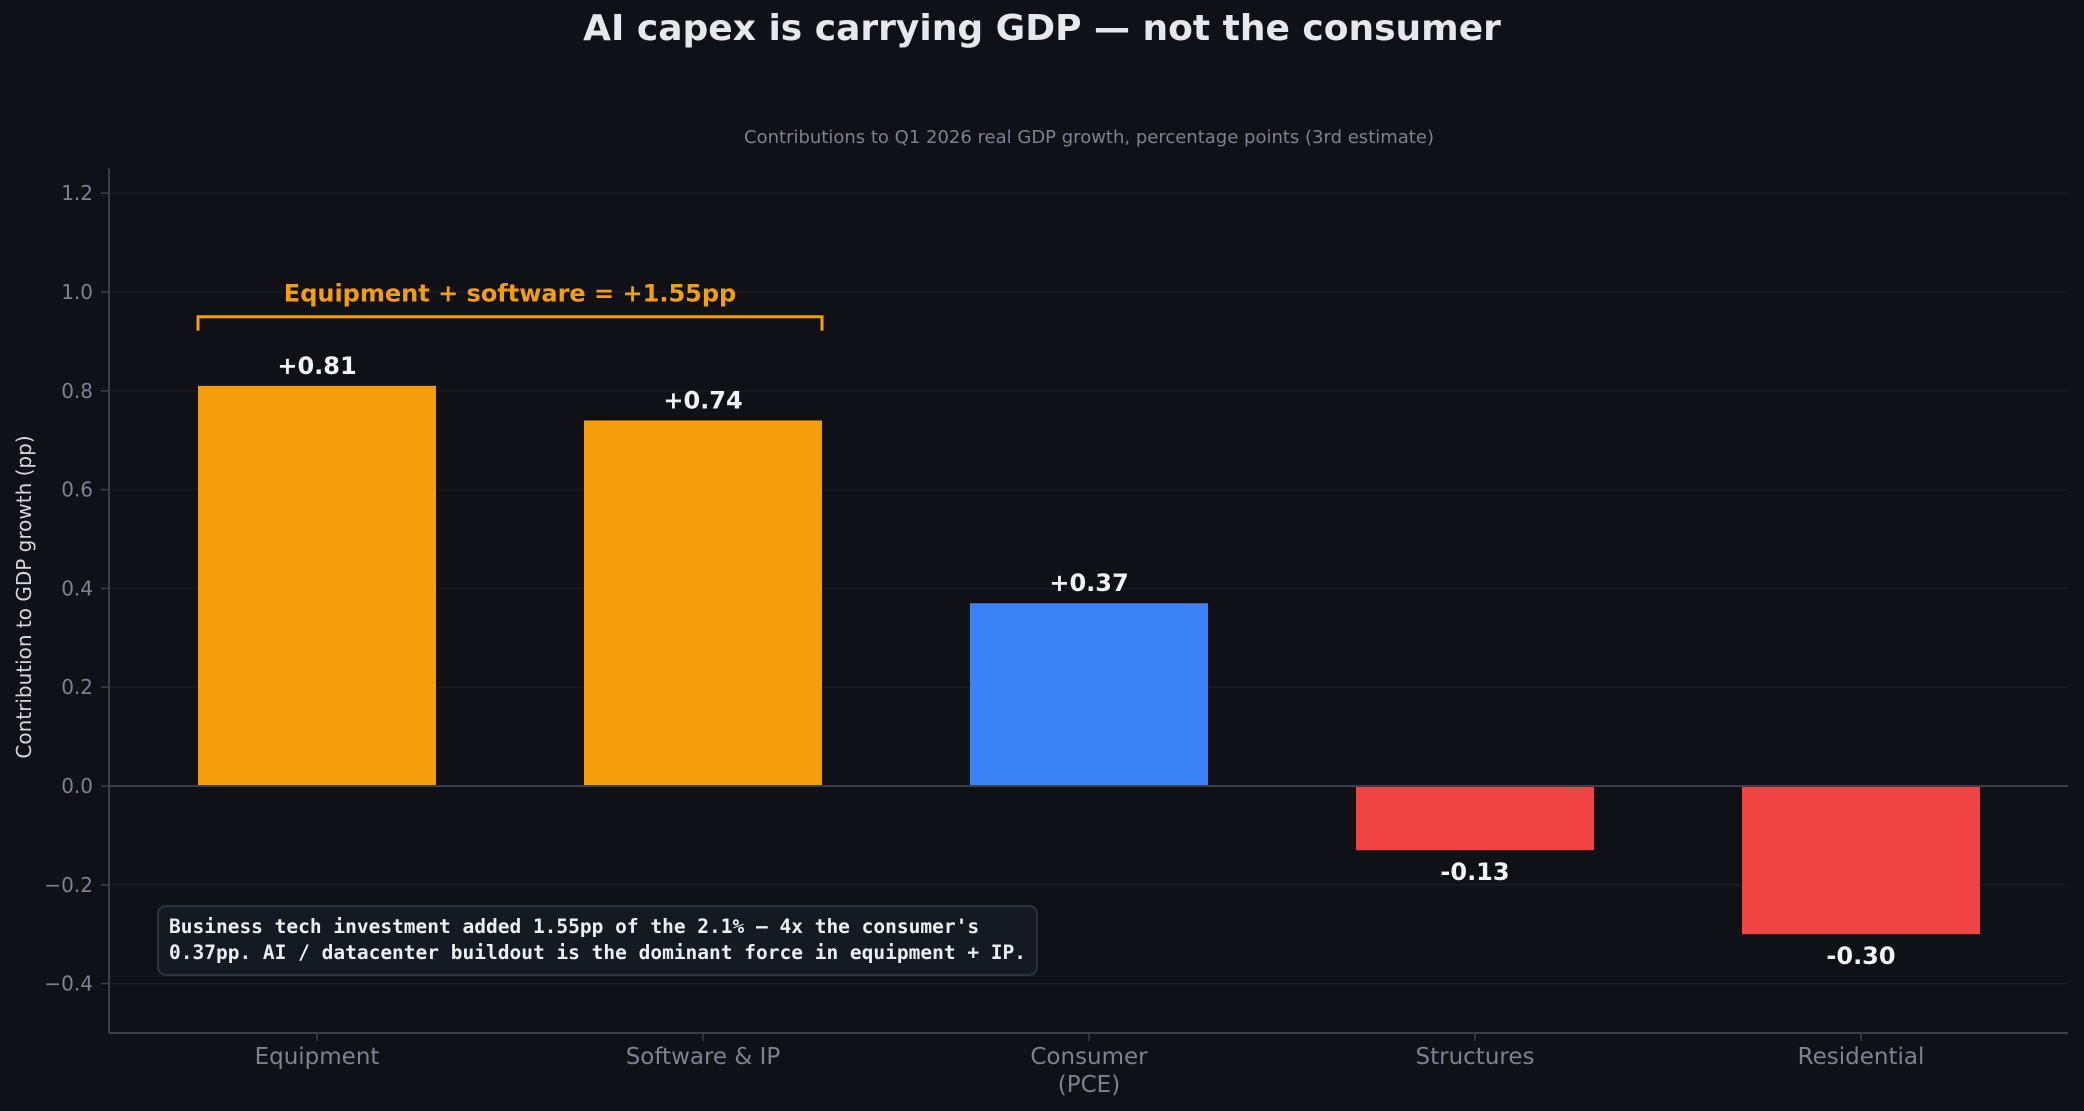 This screenshot has width=2084, height=1111. I want to click on data-label: +0.81, so click(316, 366).